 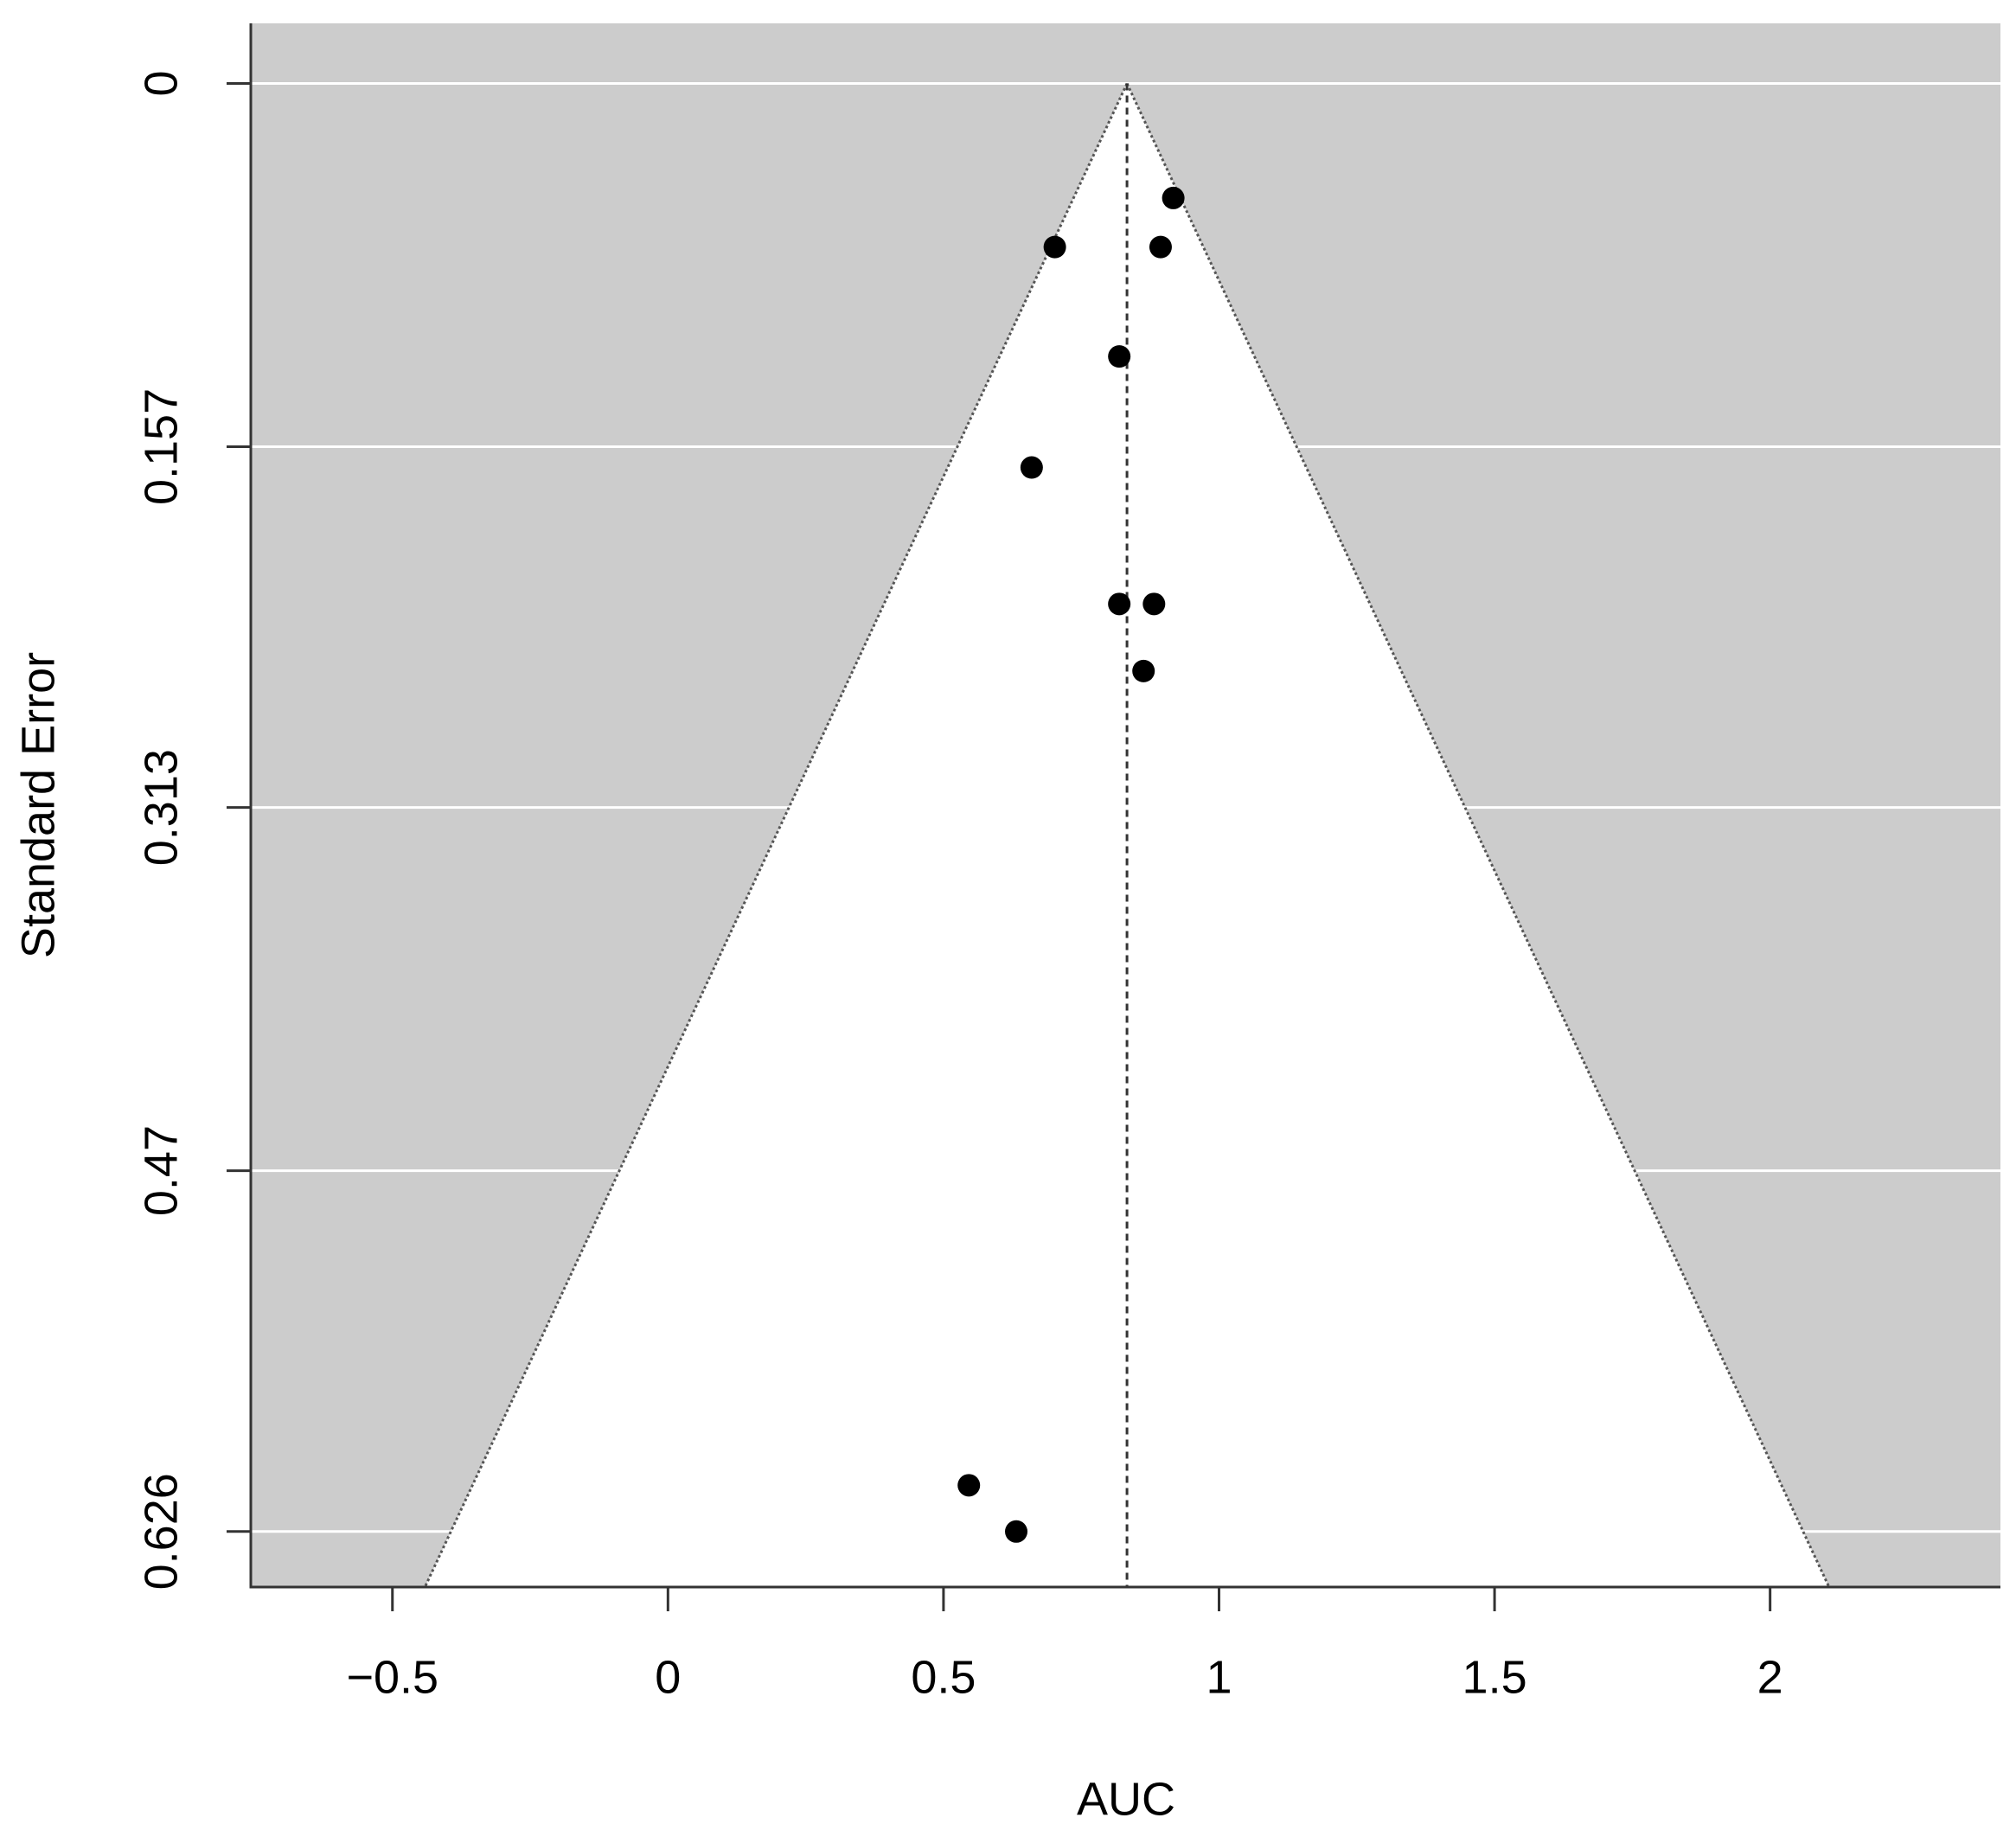 I want to click on x-tick-label: −0.5, so click(x=392, y=1677).